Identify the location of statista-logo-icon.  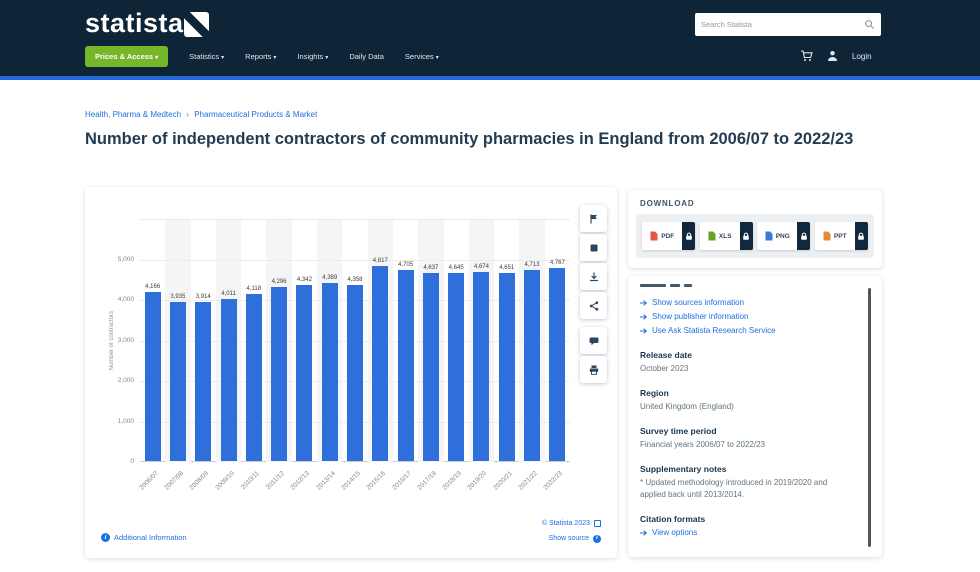
(196, 24).